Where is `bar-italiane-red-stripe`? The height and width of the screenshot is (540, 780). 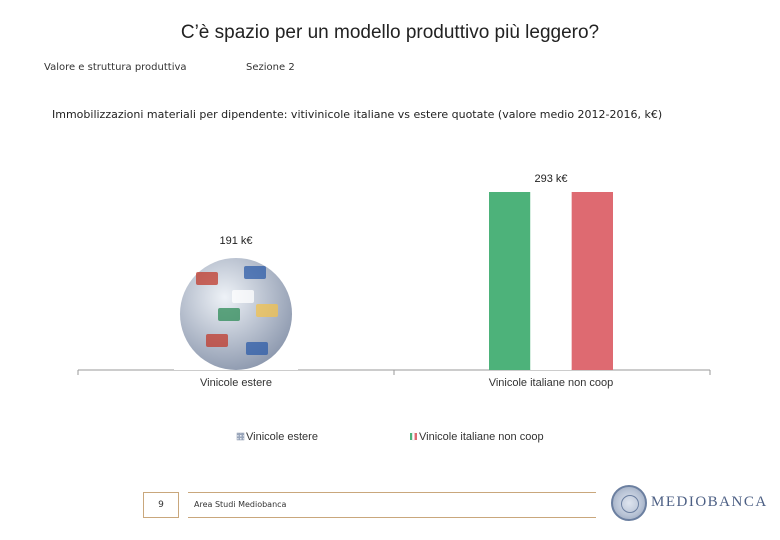
bar-italiane-red-stripe is located at coordinates (592, 281).